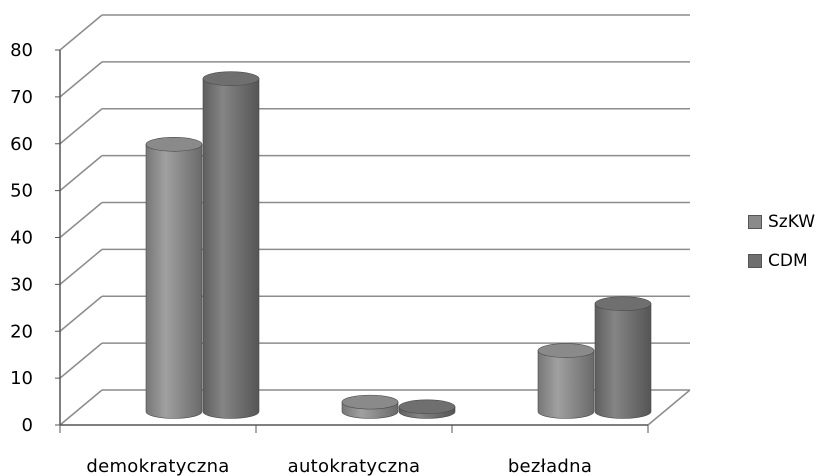 The width and height of the screenshot is (827, 476). I want to click on y-tick-label: 60, so click(21, 144).